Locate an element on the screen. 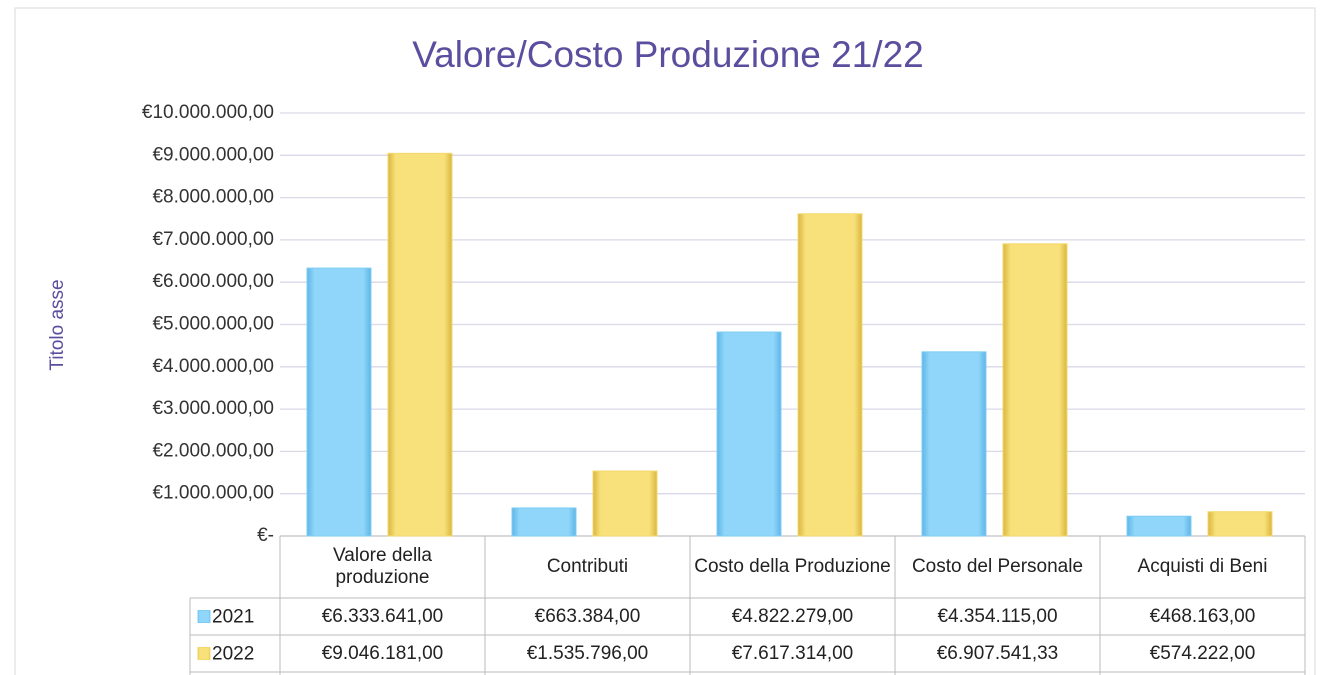 This screenshot has width=1321, height=675. y-tick-label: €8.000.000,00 is located at coordinates (213, 197).